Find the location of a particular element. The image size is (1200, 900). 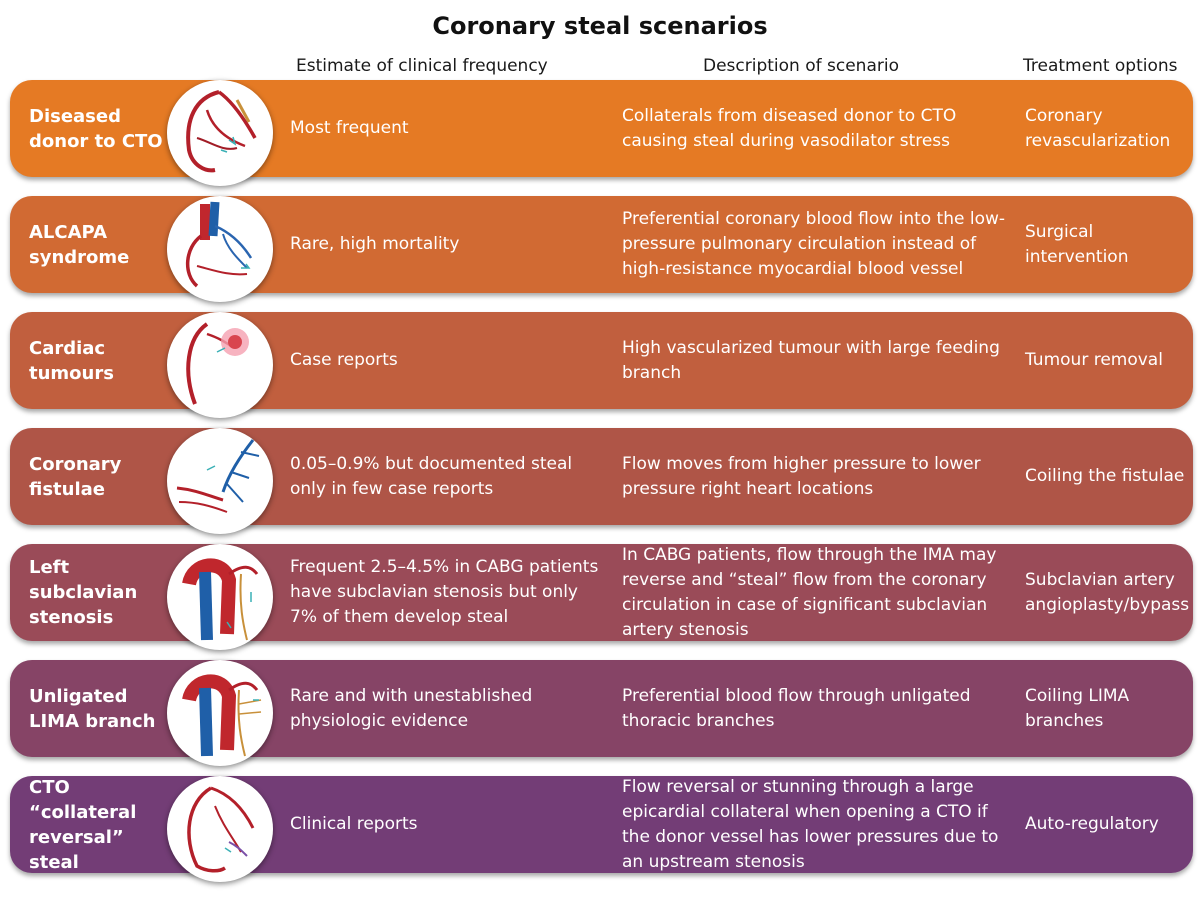

row-name: Cardiac tumours is located at coordinates (71, 360).